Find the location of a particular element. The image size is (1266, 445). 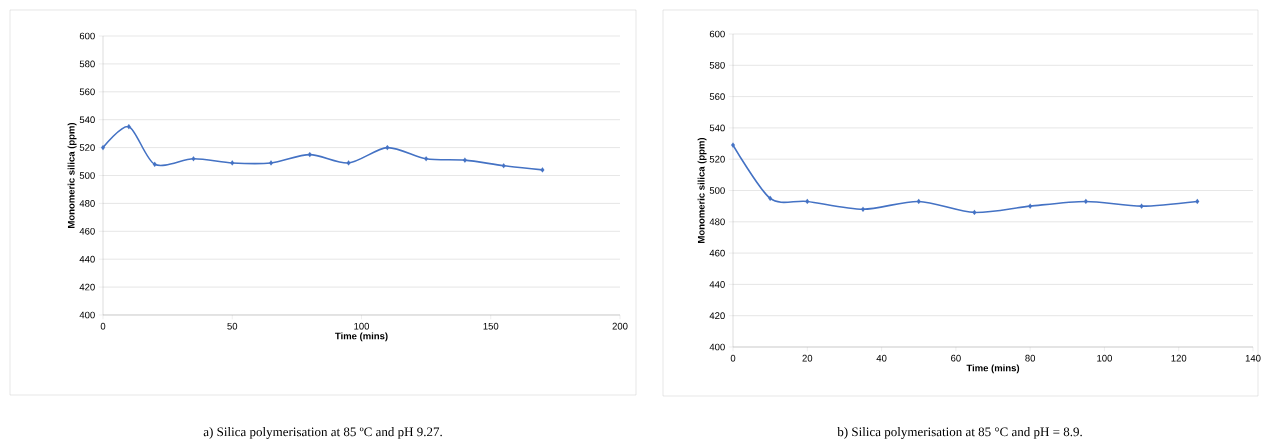

x-tick-label: 150 is located at coordinates (491, 326).